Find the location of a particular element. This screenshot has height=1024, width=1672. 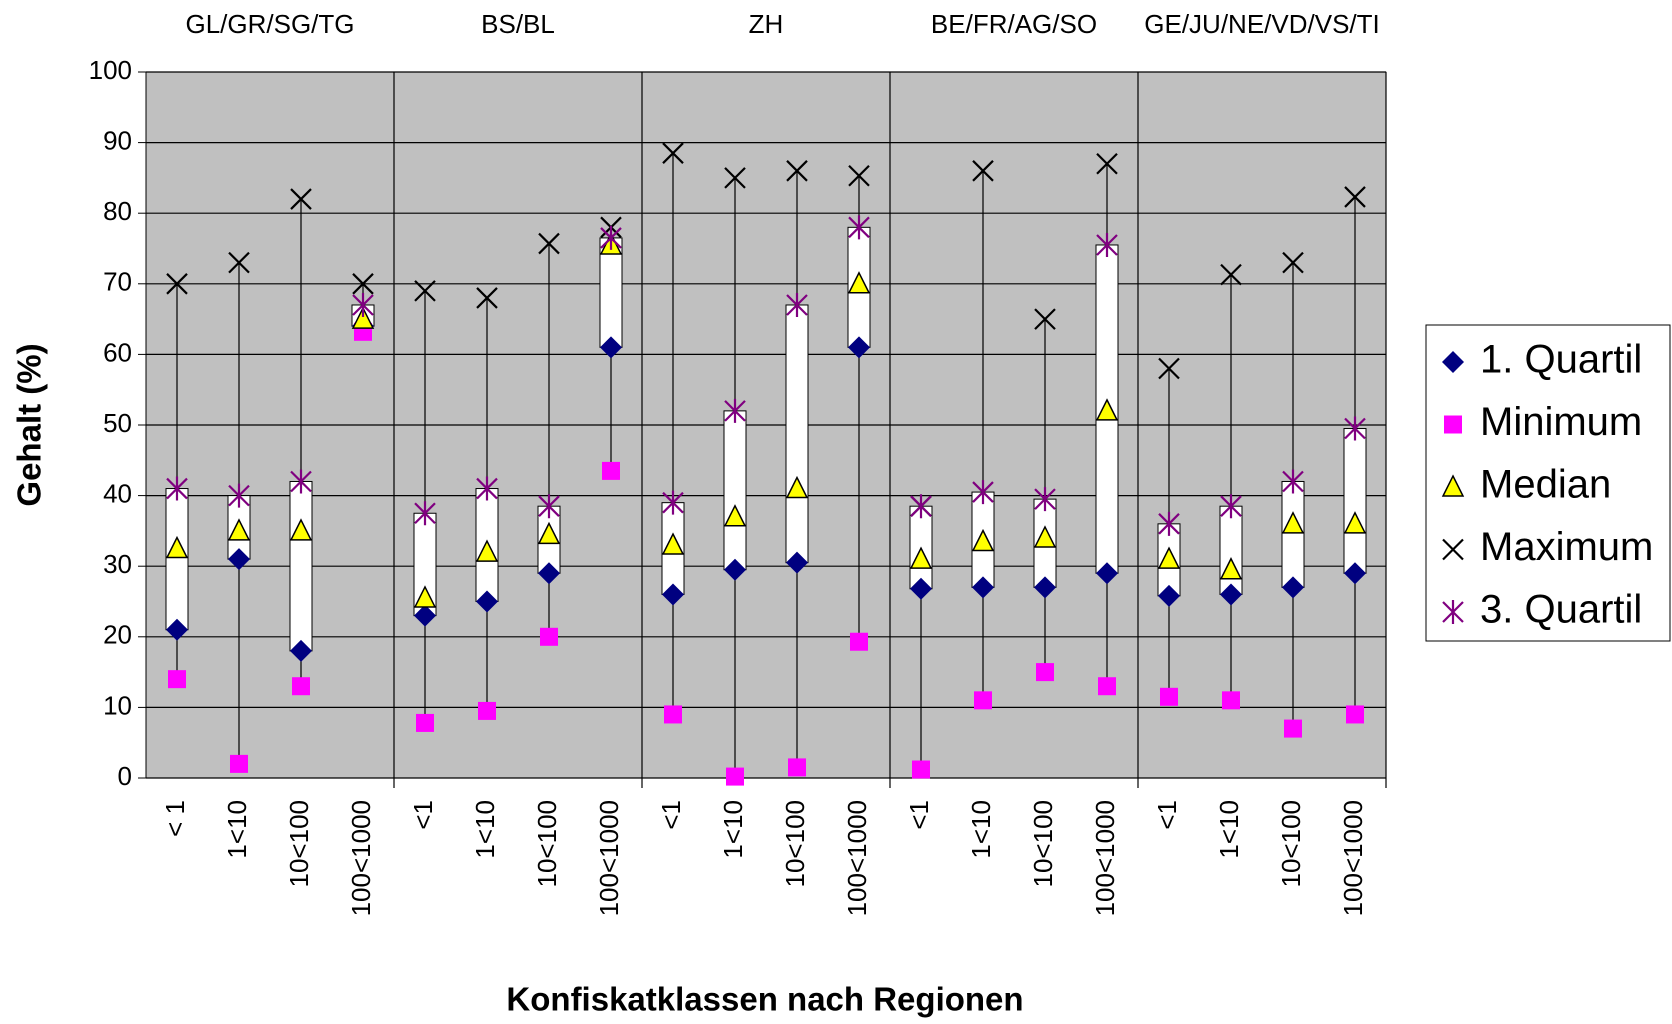

y-tick-label: 100 is located at coordinates (110, 70).